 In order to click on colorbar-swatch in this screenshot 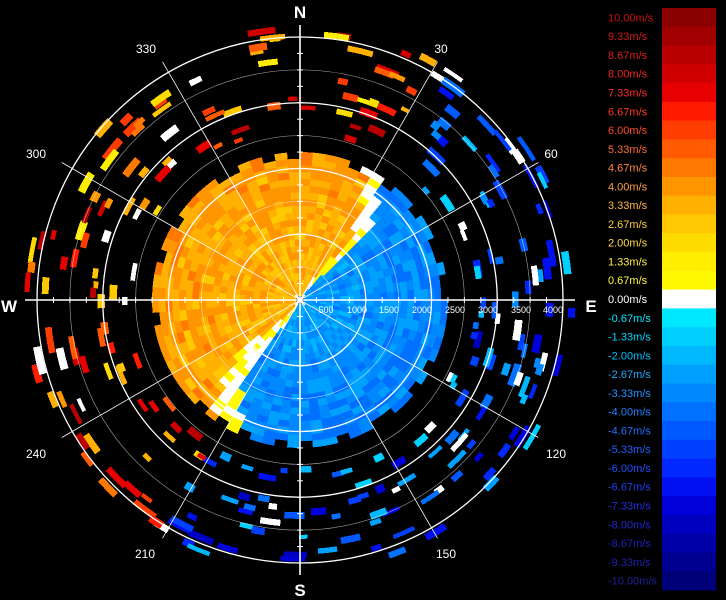, I will do `click(689, 393)`.